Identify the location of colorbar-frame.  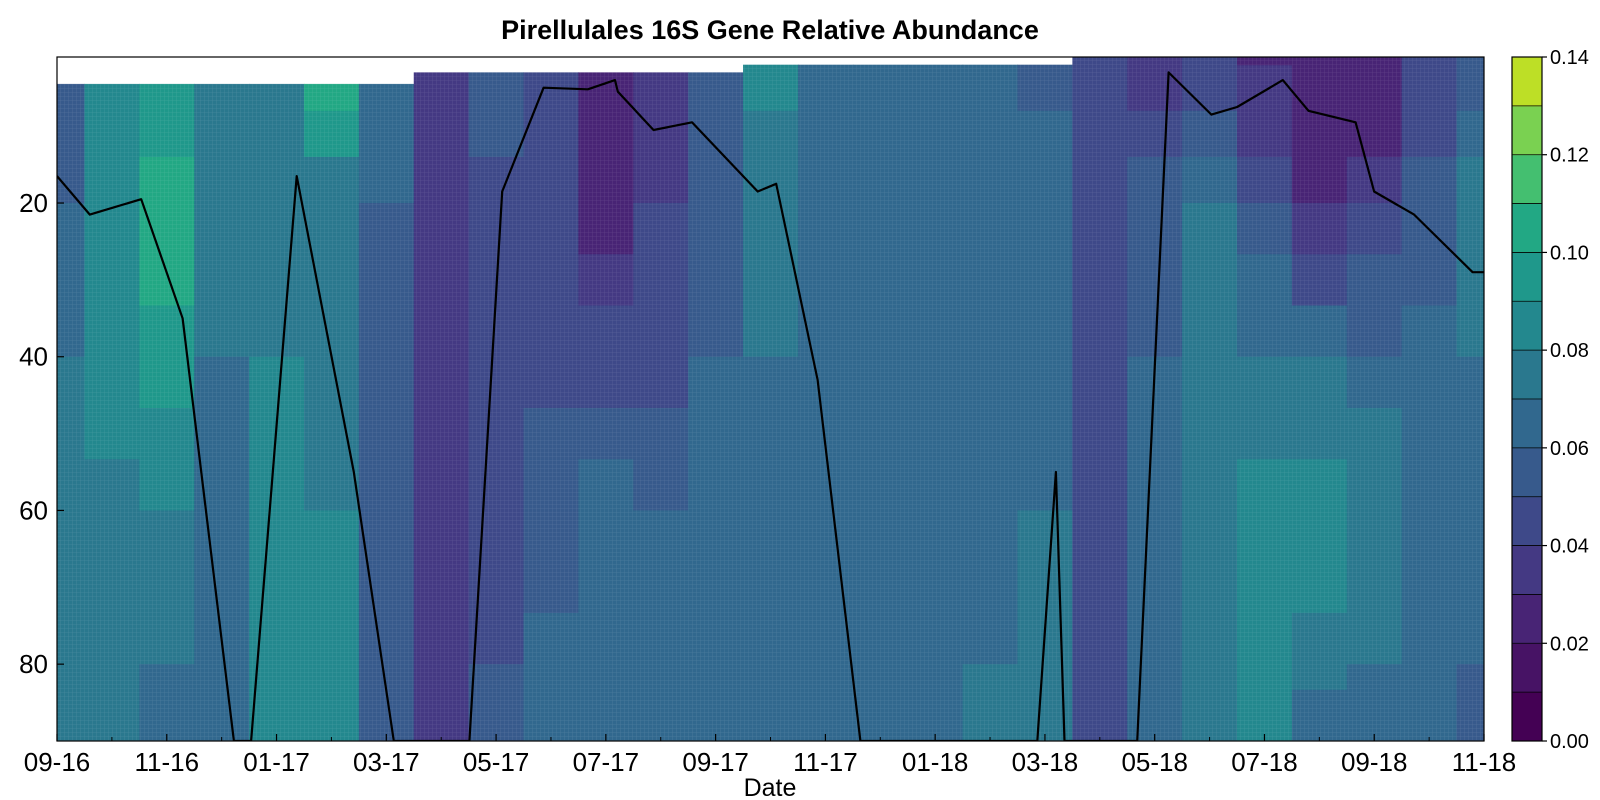
(1527, 399).